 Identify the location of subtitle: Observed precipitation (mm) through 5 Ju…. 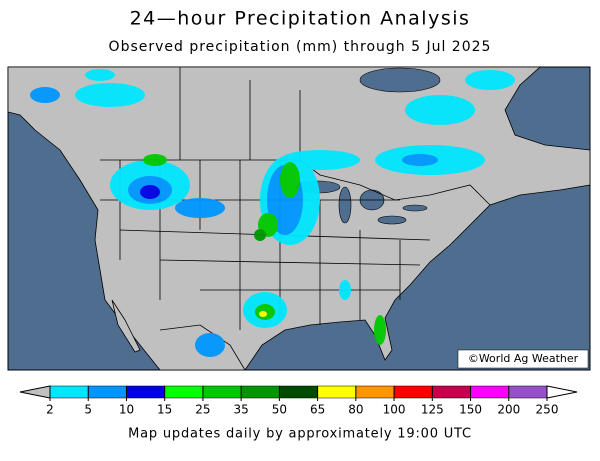
(300, 47).